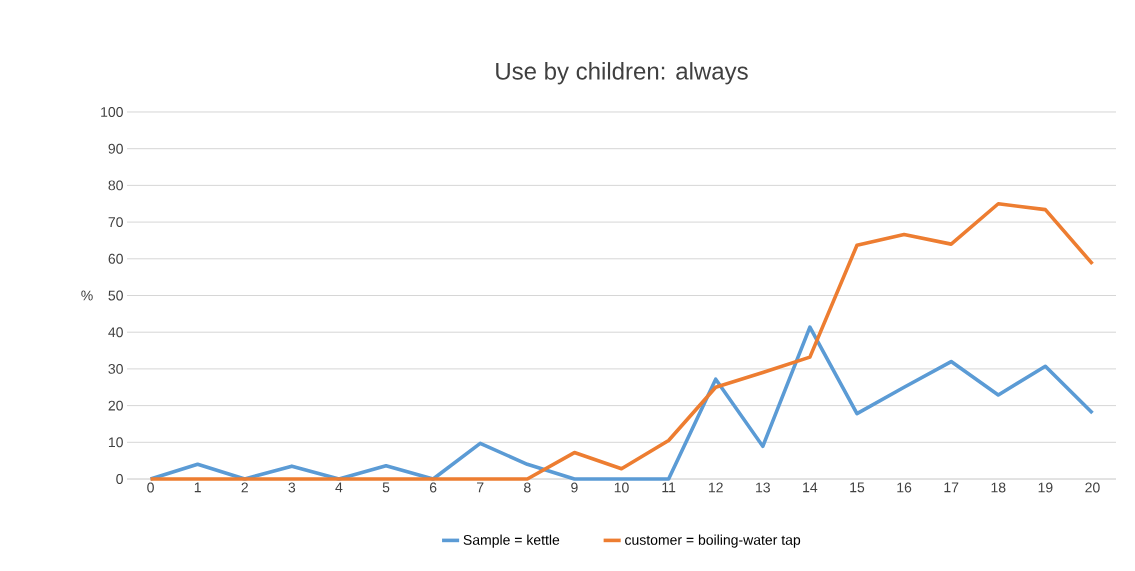 This screenshot has height=571, width=1135. What do you see at coordinates (115, 368) in the screenshot?
I see `y-tick-label: 30` at bounding box center [115, 368].